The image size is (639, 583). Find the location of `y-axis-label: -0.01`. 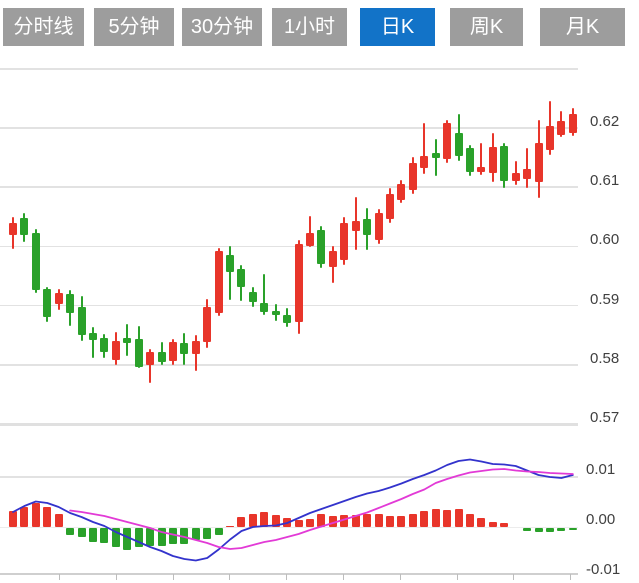

y-axis-label: -0.01 is located at coordinates (603, 569).